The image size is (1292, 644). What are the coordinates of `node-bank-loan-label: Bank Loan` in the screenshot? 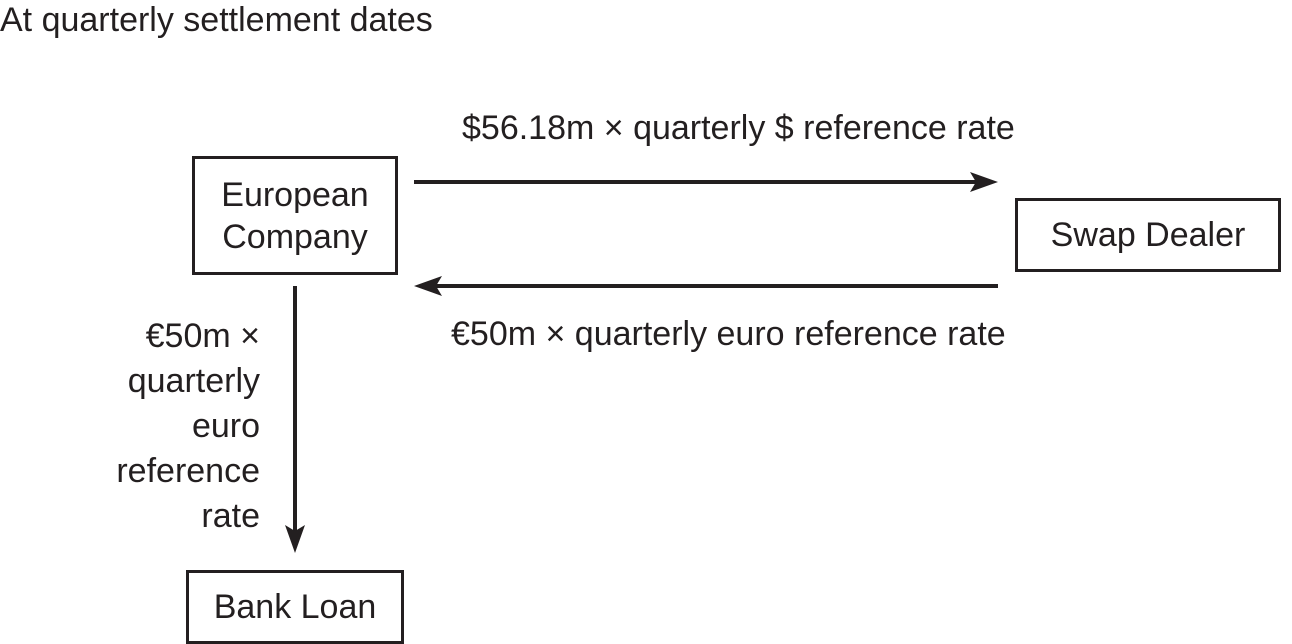 It's located at (295, 607).